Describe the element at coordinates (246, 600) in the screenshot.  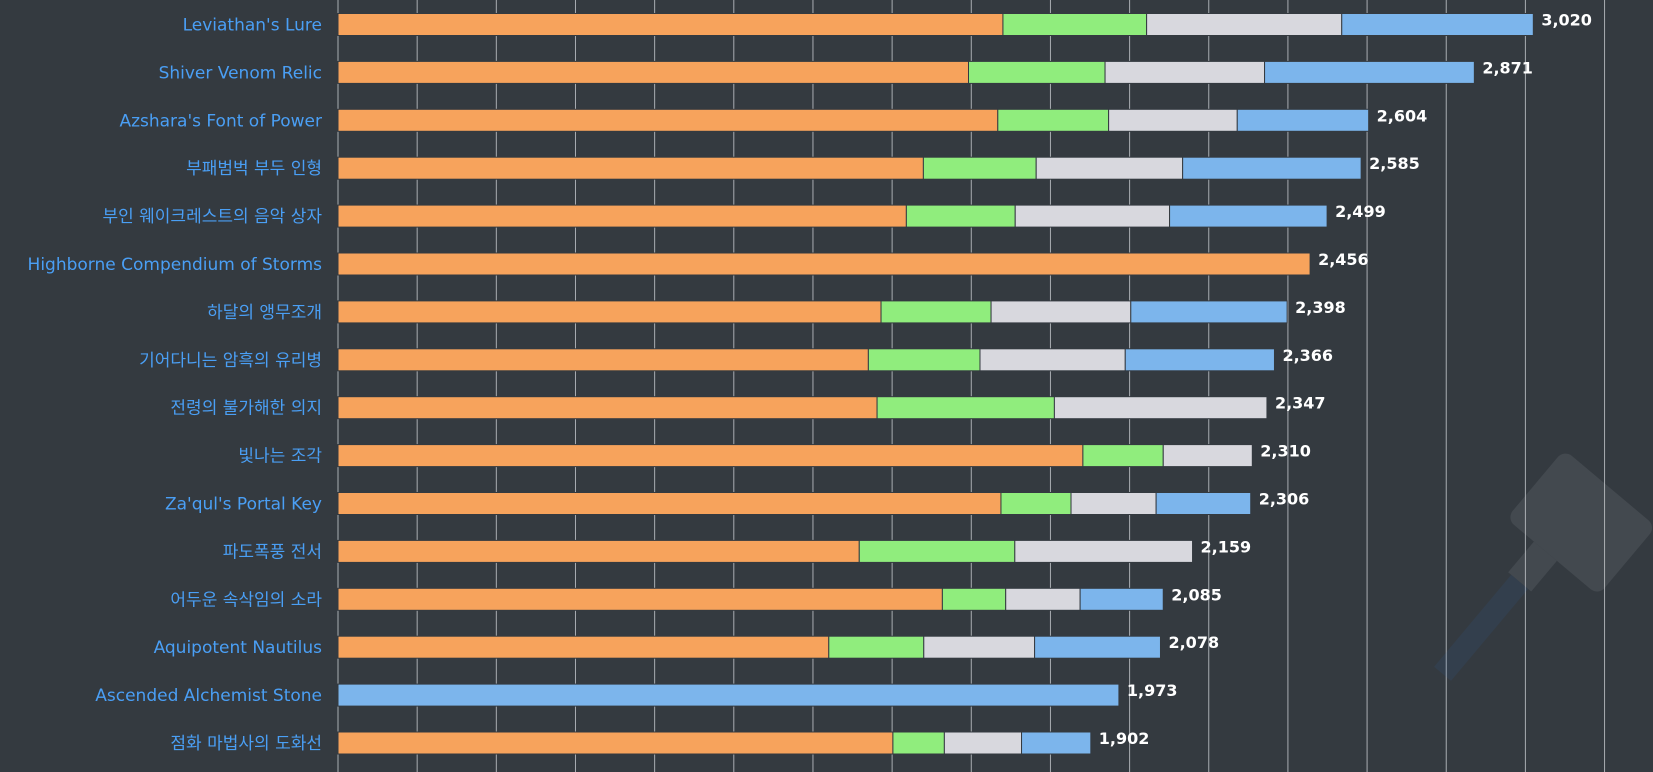
I see `category-label: 어두운 속삭임의 소라` at that location.